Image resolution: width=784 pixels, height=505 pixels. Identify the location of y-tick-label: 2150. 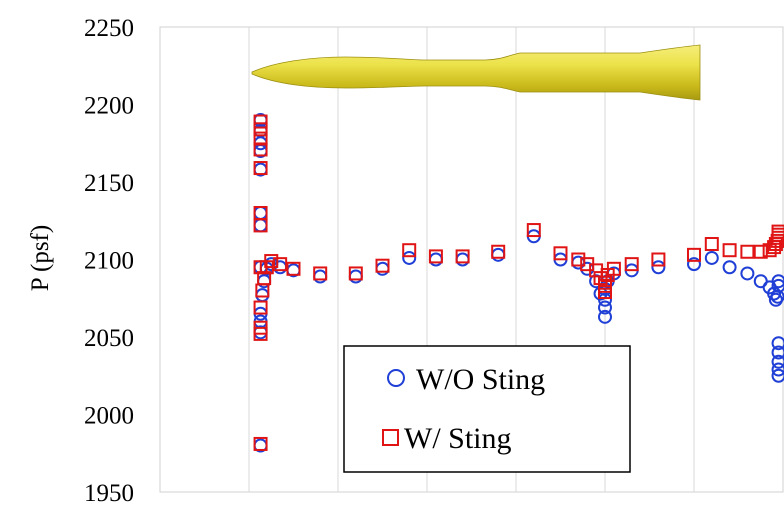
(109, 183).